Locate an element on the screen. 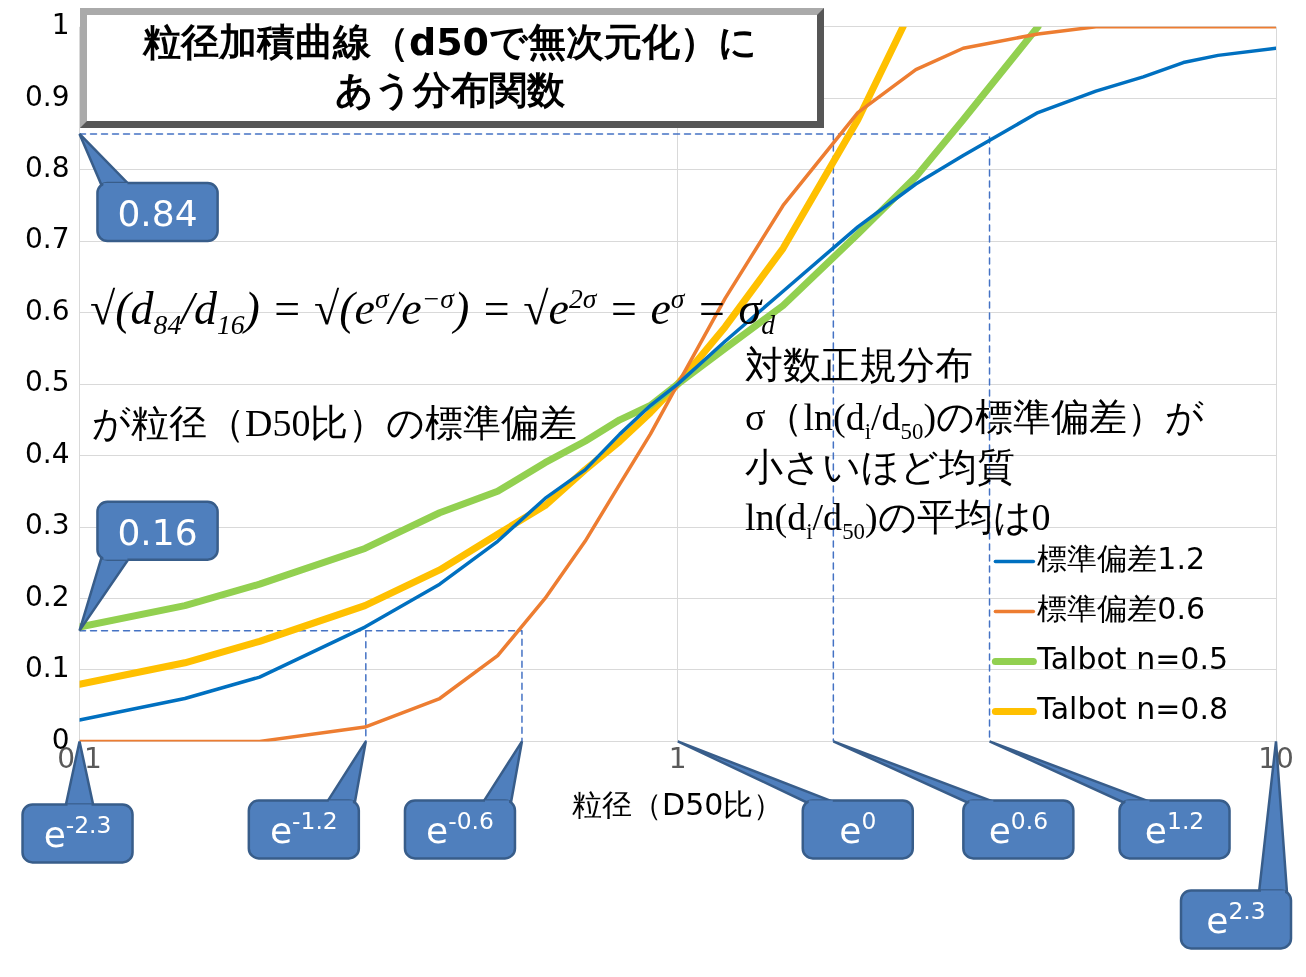  annotation: 0.84 is located at coordinates (157, 213).